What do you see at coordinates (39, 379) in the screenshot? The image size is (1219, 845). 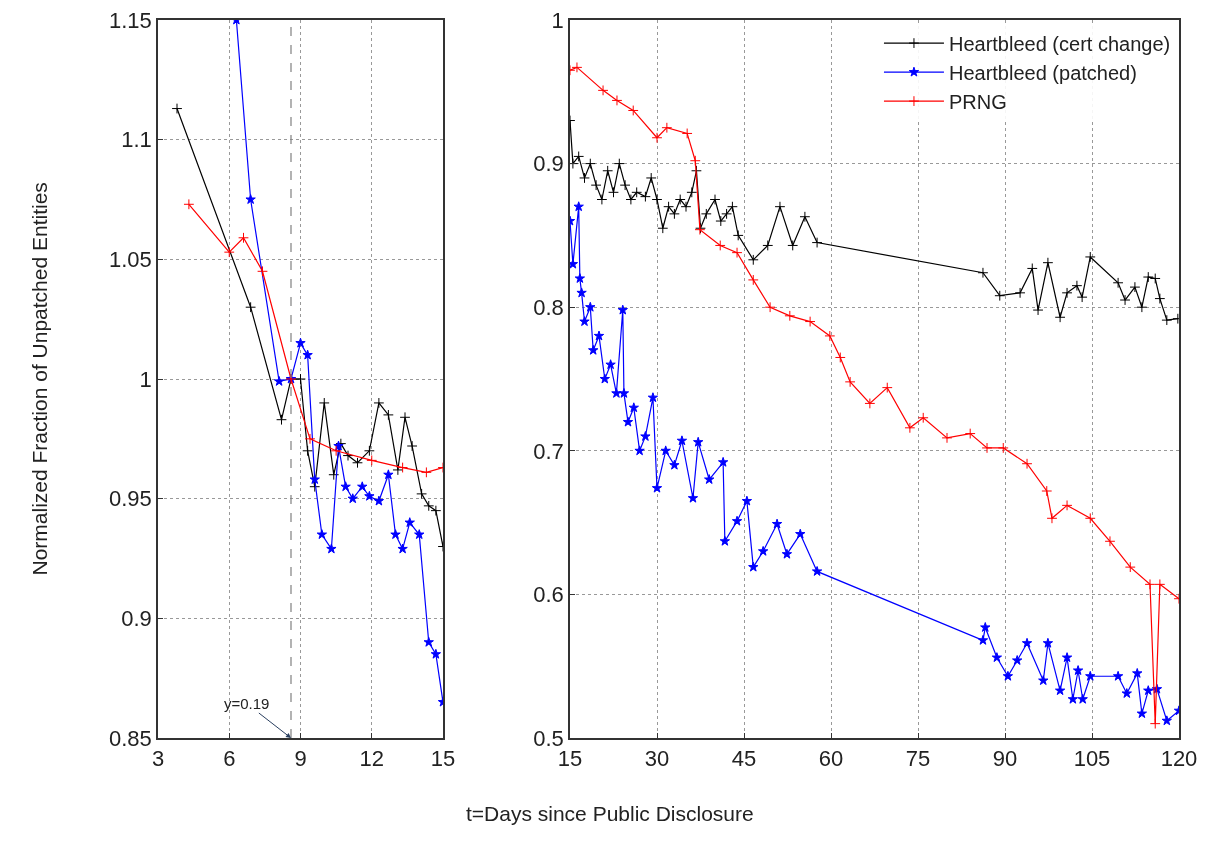 I see `y-axis-title: Normalized Fraction of Unpatched Entities` at bounding box center [39, 379].